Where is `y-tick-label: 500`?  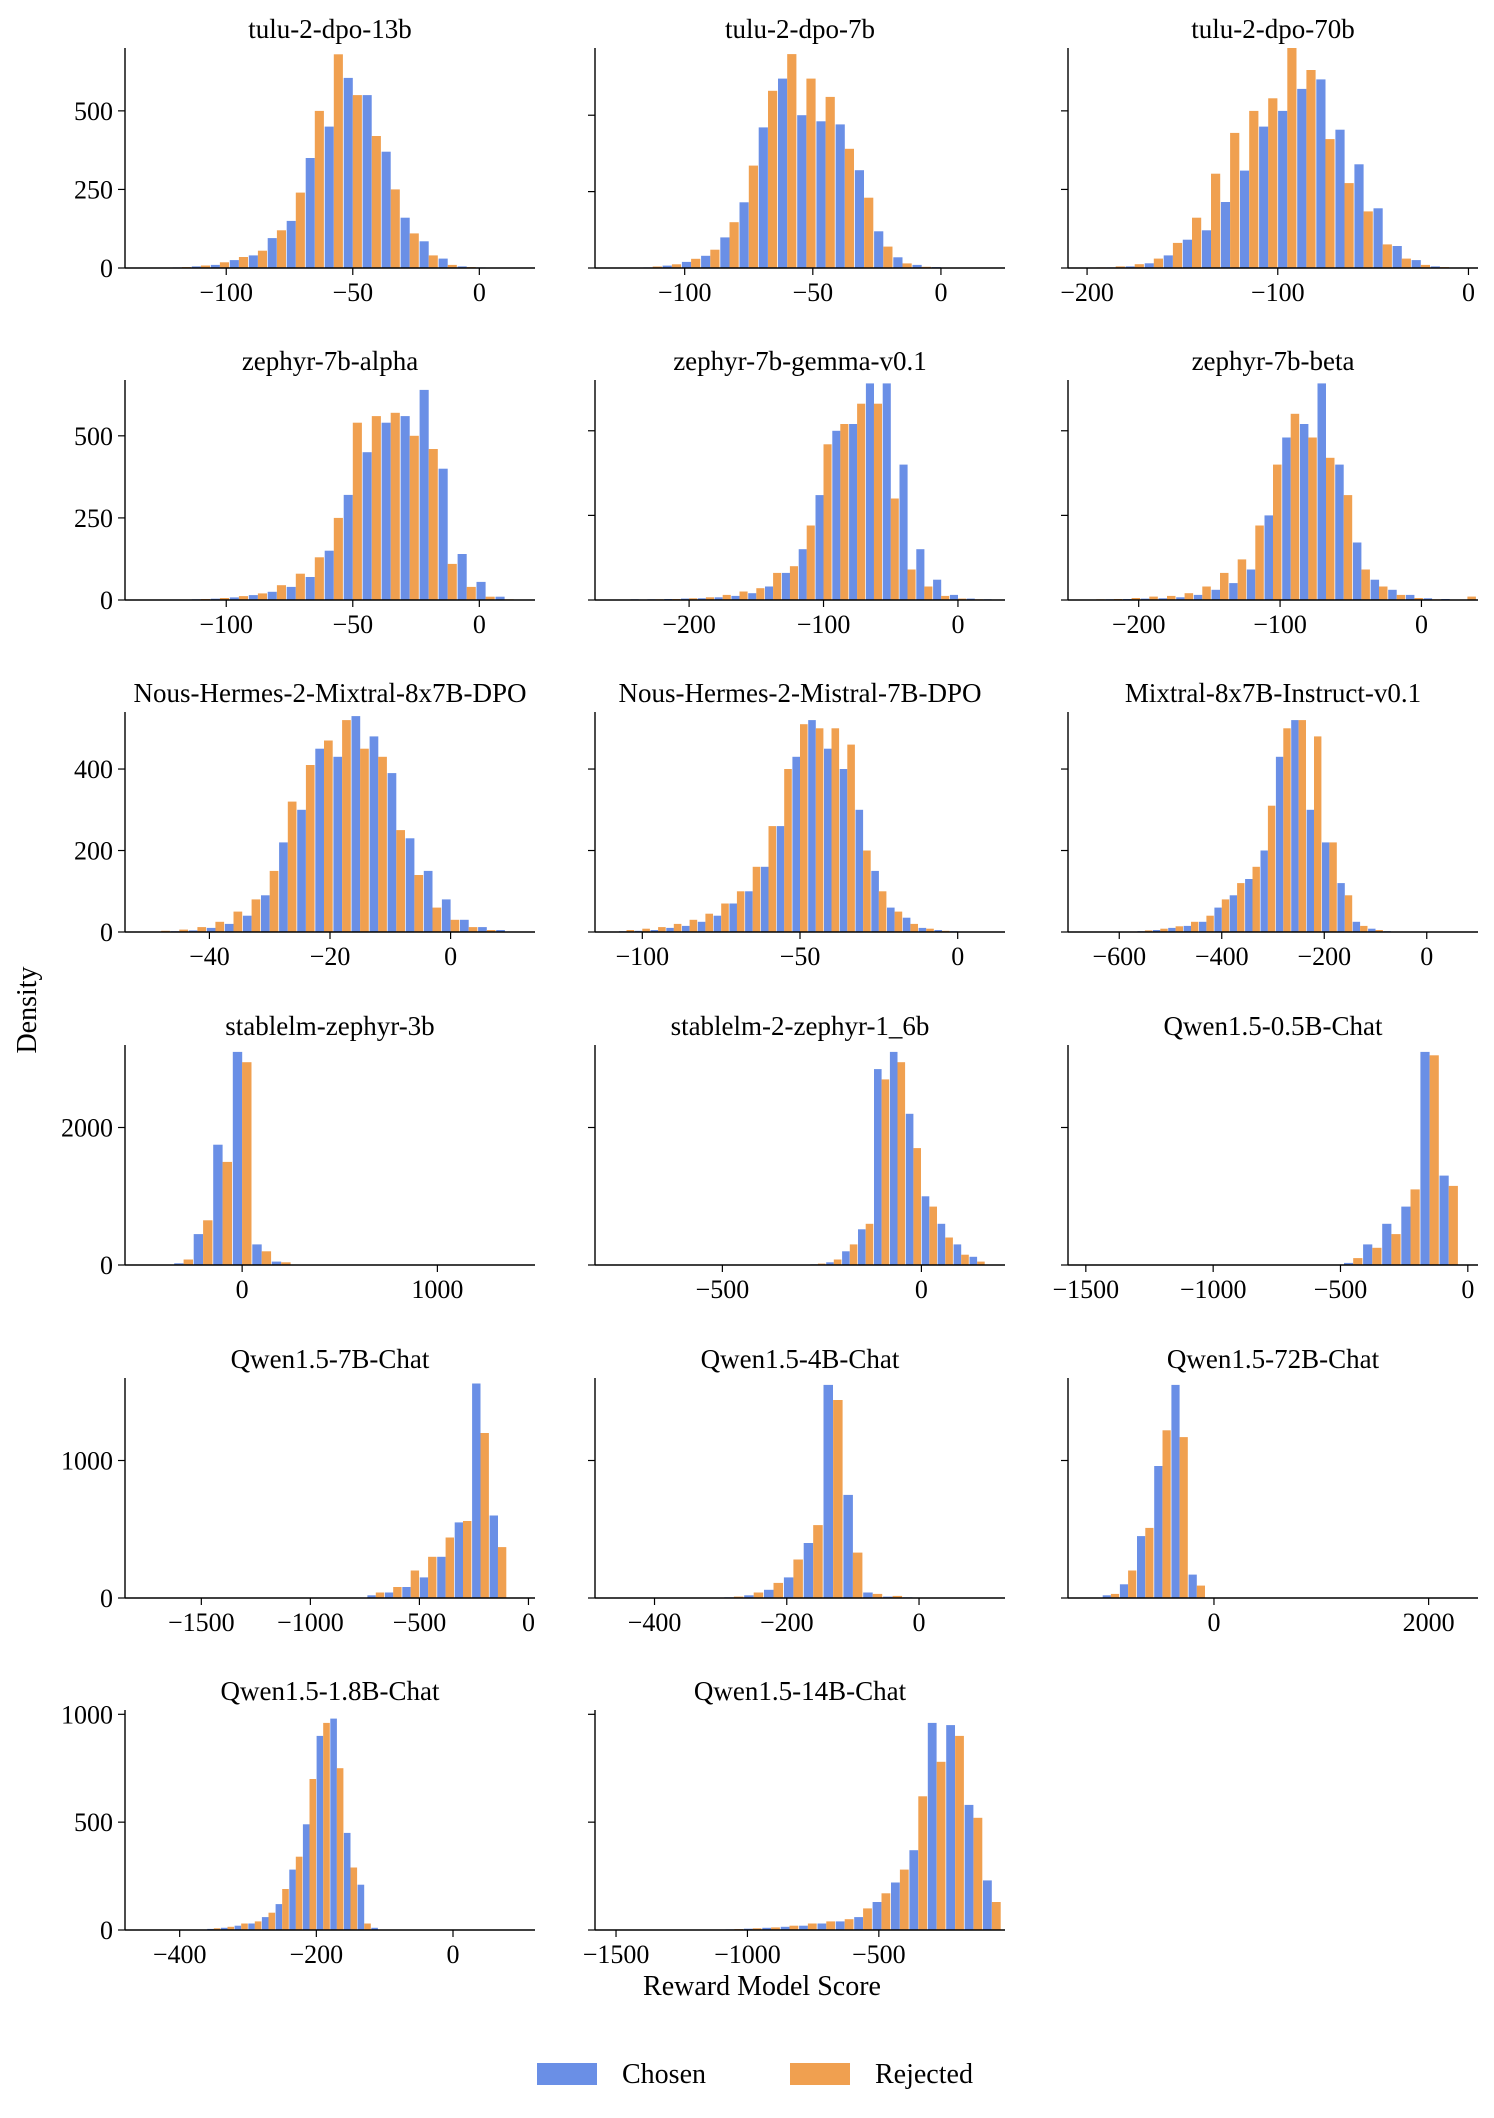 y-tick-label: 500 is located at coordinates (93, 1822).